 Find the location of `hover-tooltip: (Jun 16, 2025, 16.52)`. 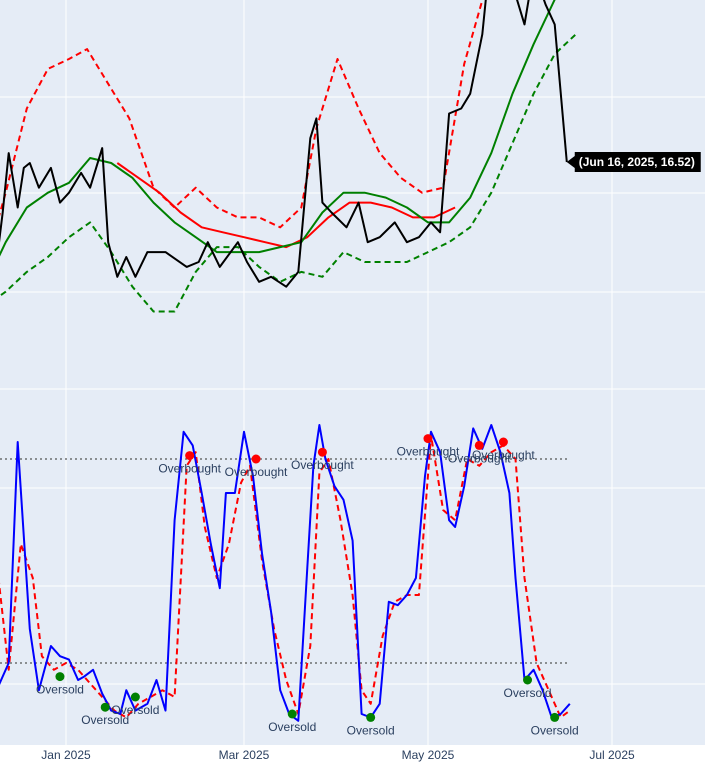

hover-tooltip: (Jun 16, 2025, 16.52) is located at coordinates (633, 162).